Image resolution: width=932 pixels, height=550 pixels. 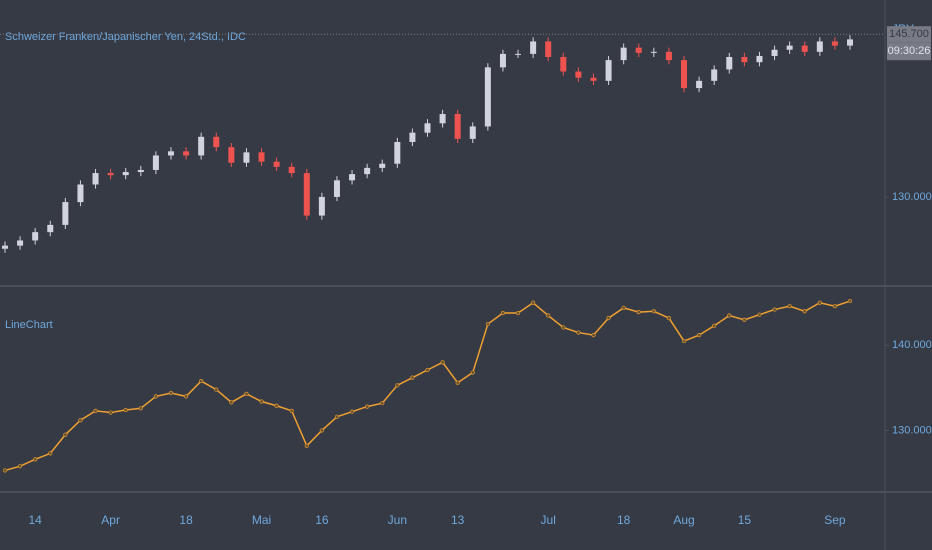 What do you see at coordinates (745, 520) in the screenshot?
I see `x-tick-label: 15` at bounding box center [745, 520].